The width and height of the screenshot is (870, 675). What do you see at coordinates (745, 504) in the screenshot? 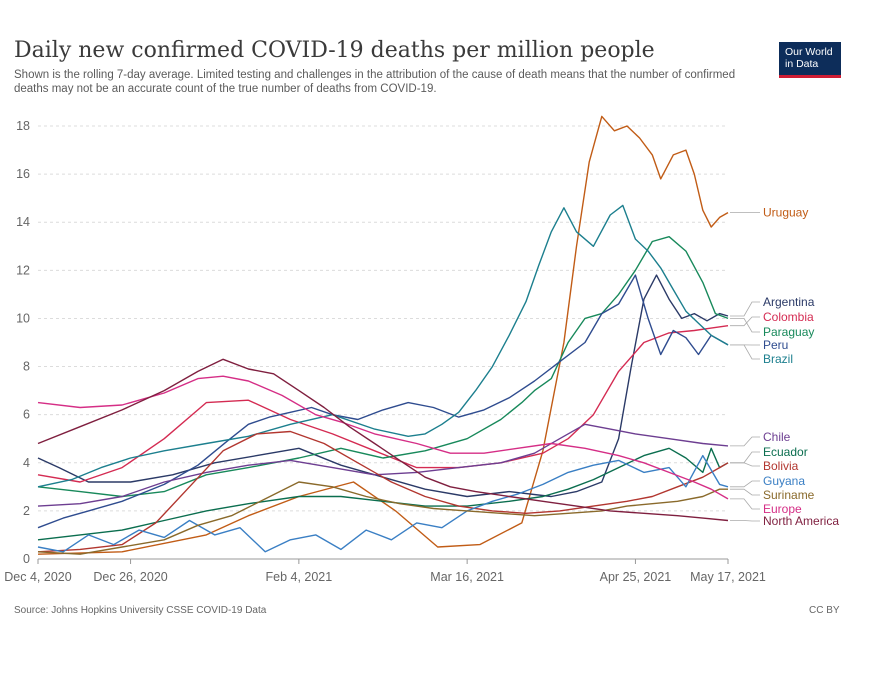
I see `leader-line-europe` at bounding box center [745, 504].